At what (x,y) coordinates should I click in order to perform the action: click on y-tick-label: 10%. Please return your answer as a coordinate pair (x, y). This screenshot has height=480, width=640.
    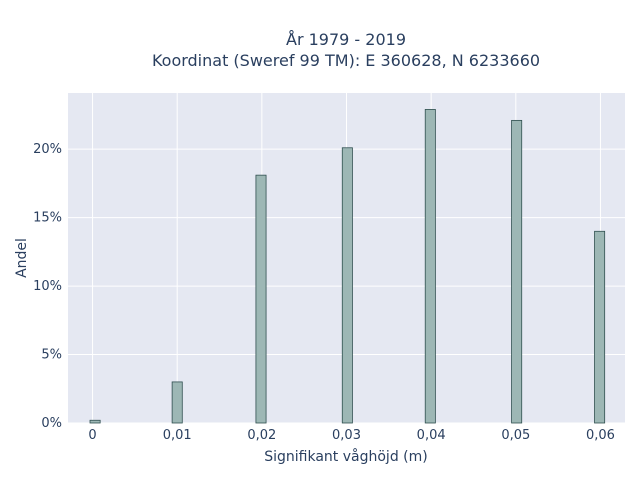
    Looking at the image, I should click on (47, 286).